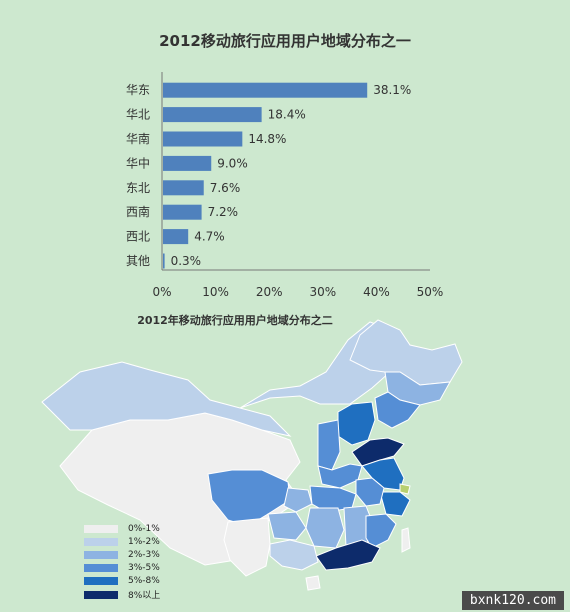 The height and width of the screenshot is (612, 570). Describe the element at coordinates (122, 554) in the screenshot. I see `legend-item: 2%-3%` at that location.